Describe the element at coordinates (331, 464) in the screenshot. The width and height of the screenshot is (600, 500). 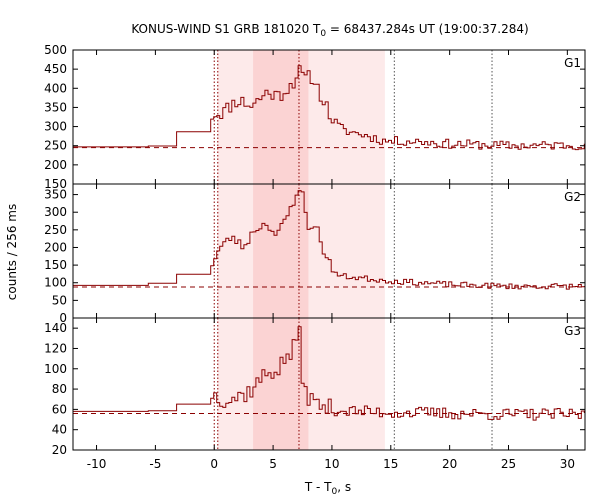
I see `x-tick-label: 10` at that location.